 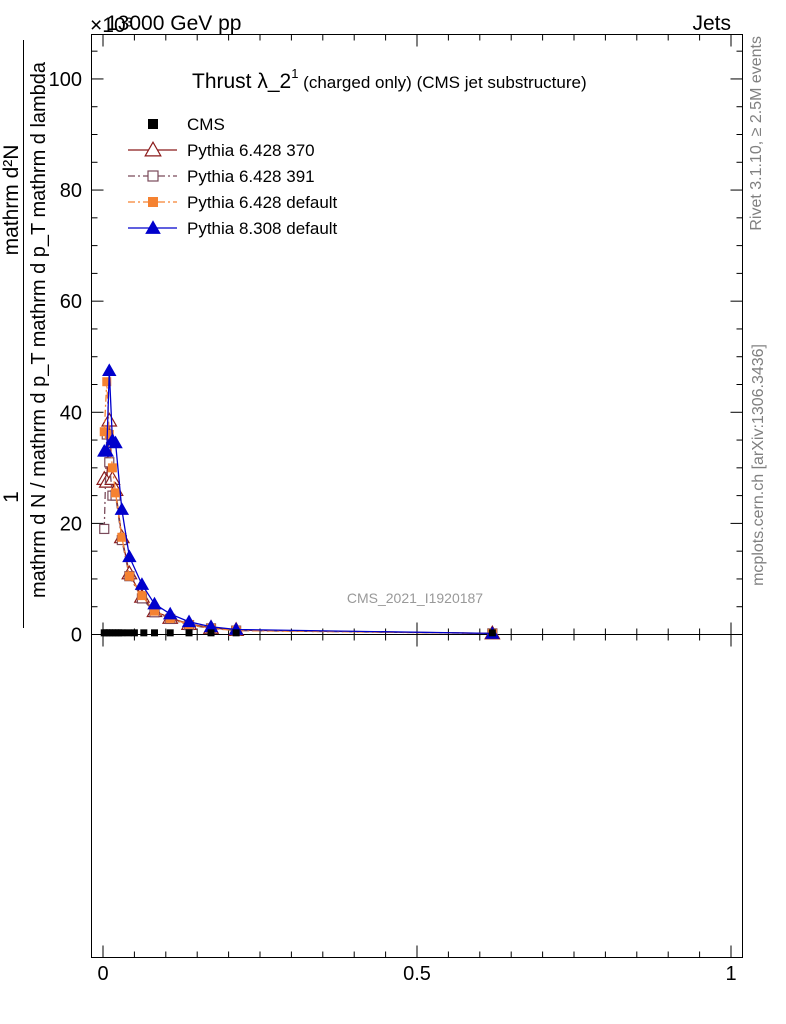 I want to click on legend-item: Pythia 6.428 370, so click(x=221, y=150).